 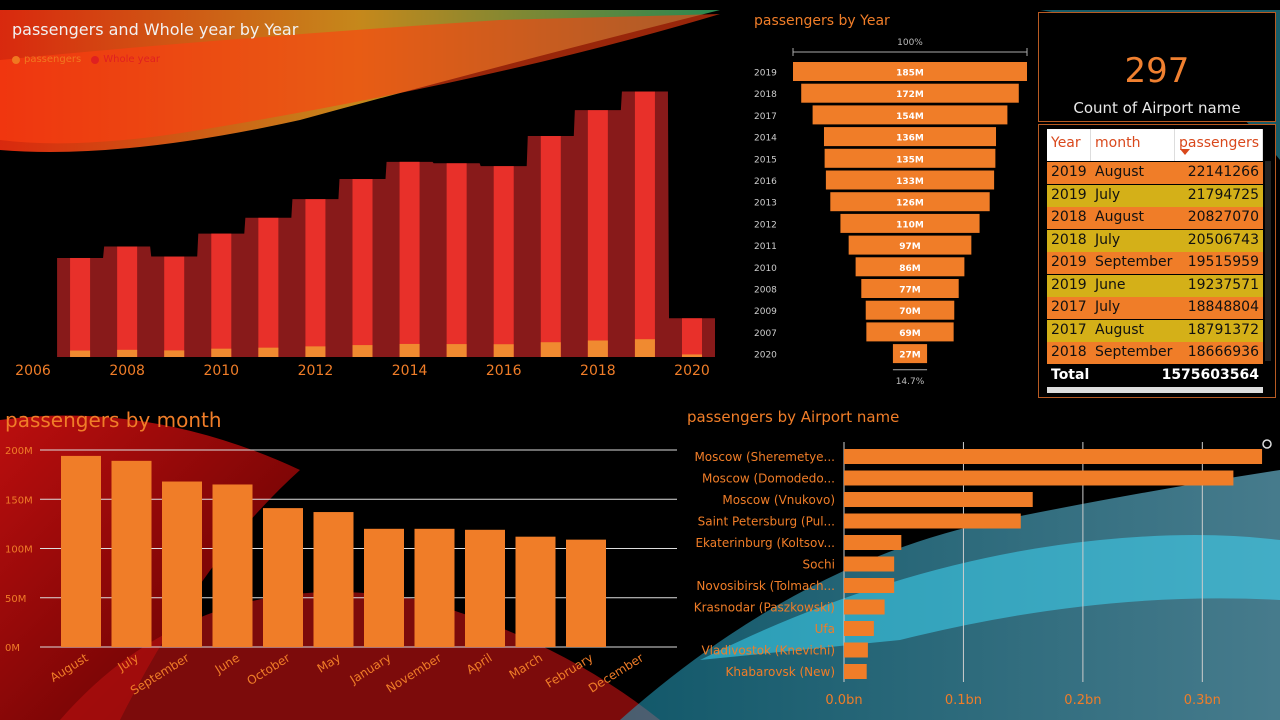 I want to click on table-row: 2018 August 20827070, so click(x=1155, y=218).